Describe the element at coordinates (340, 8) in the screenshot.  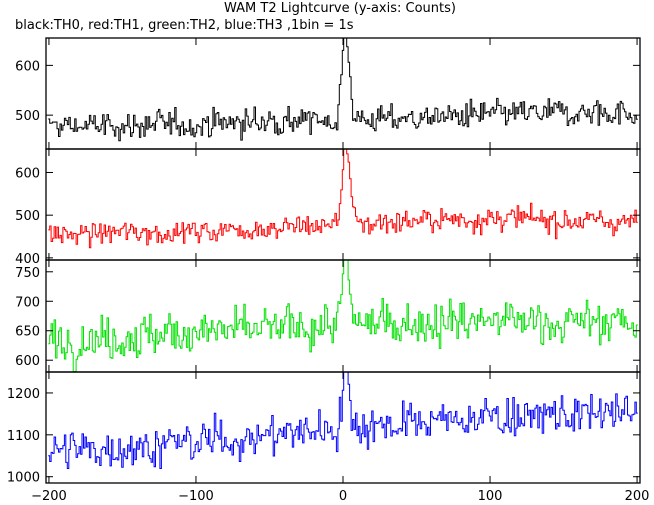
I see `chart-title: WAM T2 Lightcurve (y-axis: Counts)` at that location.